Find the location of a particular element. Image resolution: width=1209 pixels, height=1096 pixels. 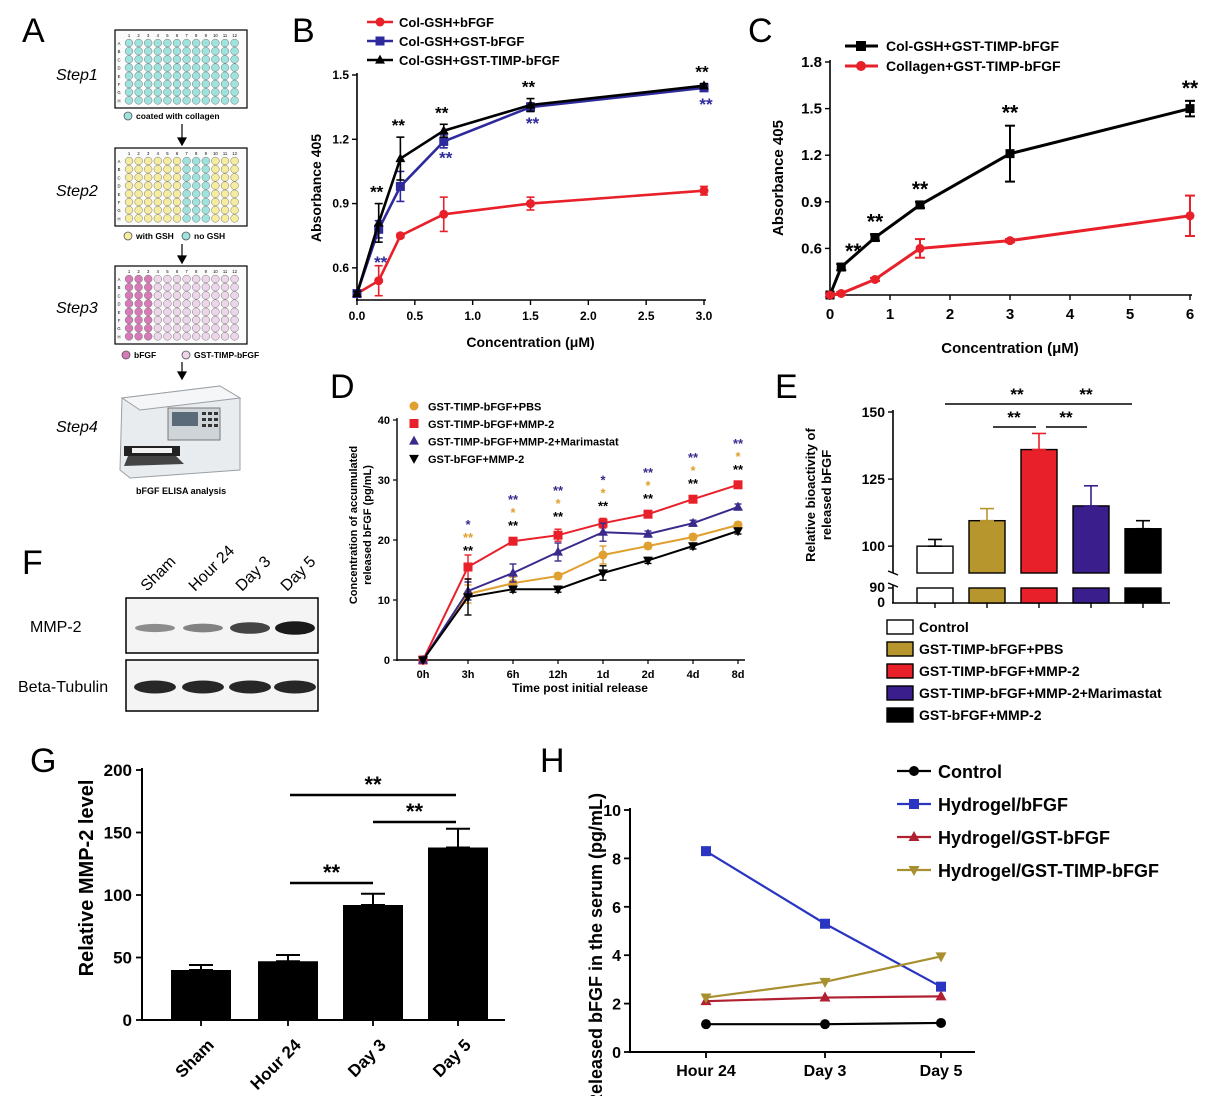

plate-col-label: 9 is located at coordinates (206, 35).